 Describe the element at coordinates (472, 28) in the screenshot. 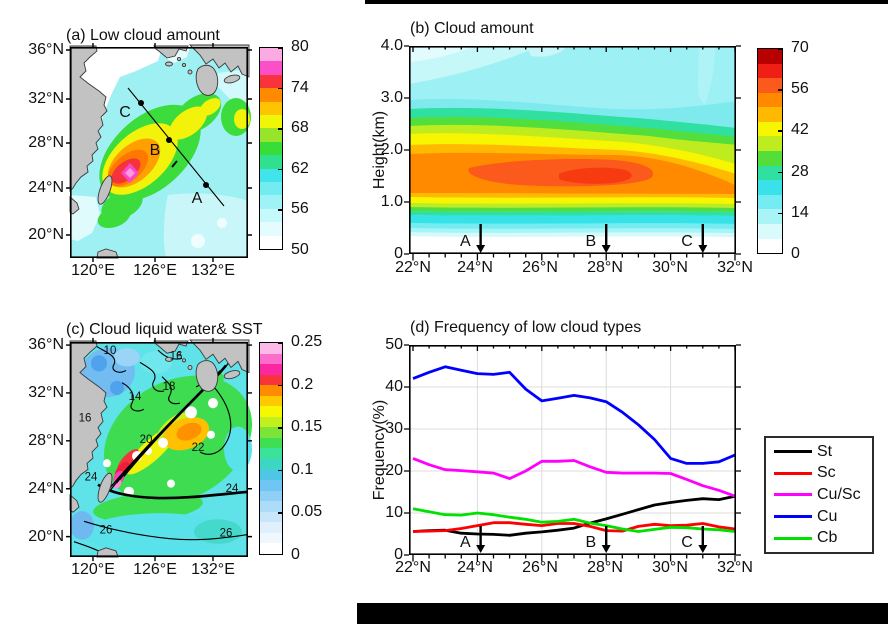

I see `panel-b-title: (b) Cloud amount` at that location.